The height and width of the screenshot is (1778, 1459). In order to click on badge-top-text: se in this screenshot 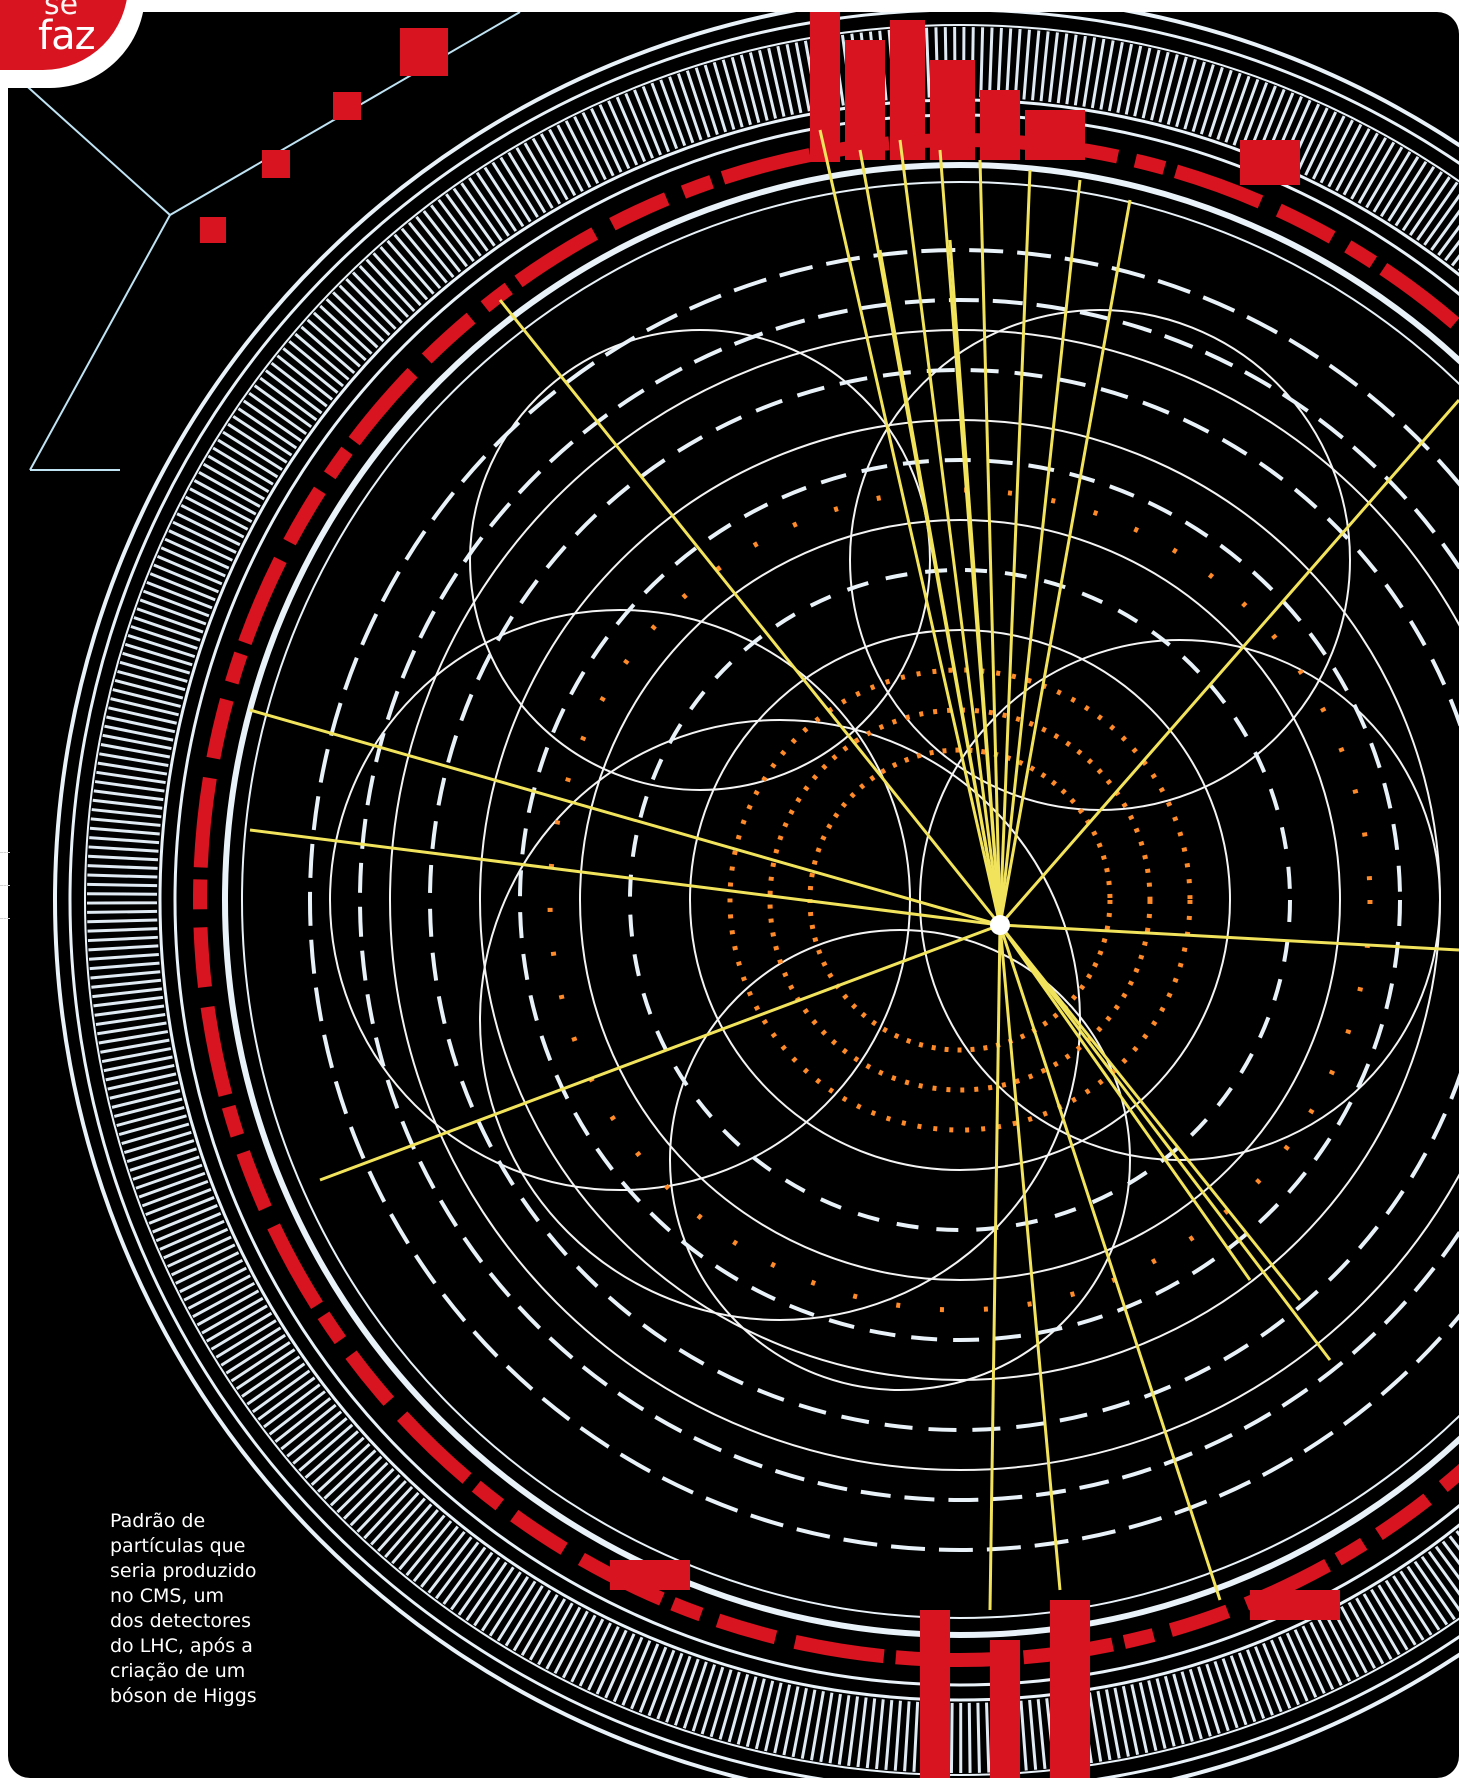, I will do `click(61, 11)`.